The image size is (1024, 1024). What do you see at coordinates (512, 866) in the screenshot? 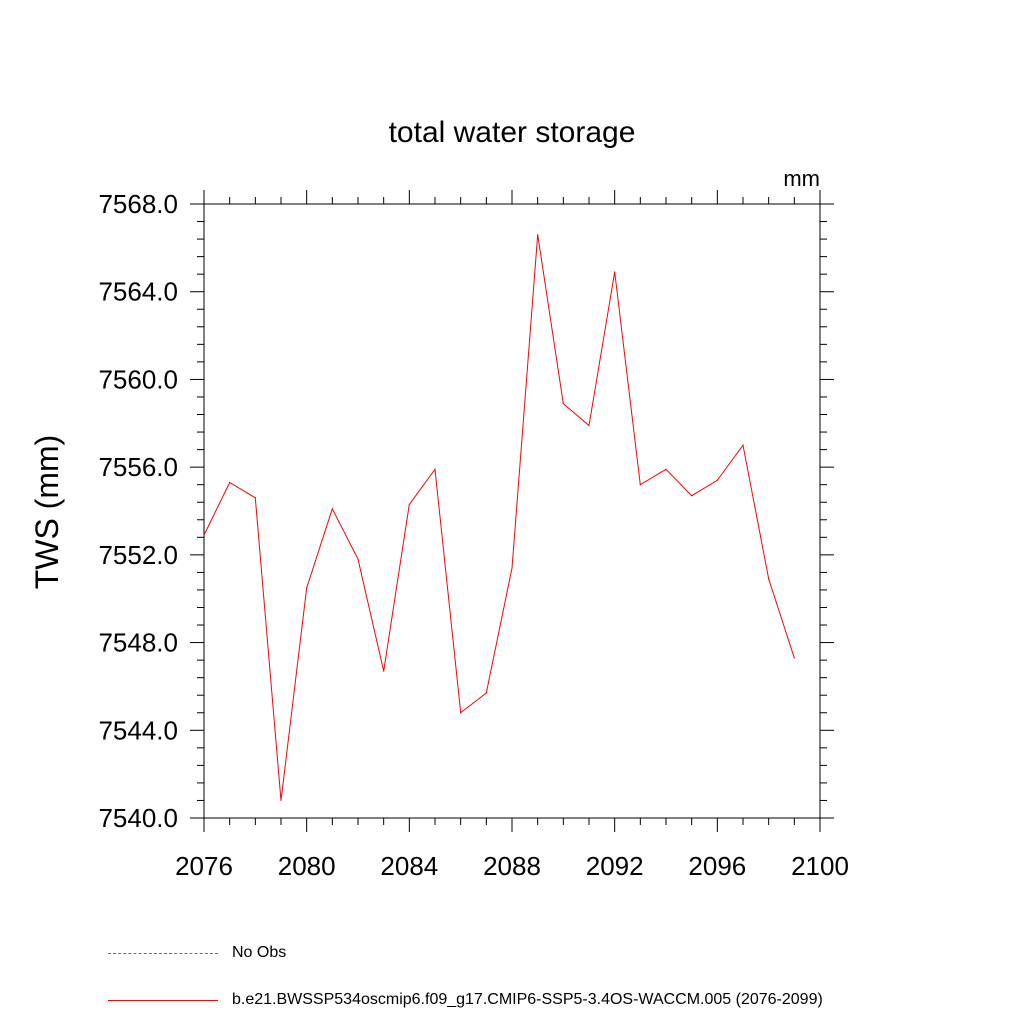
I see `x-tick-label: 2088` at bounding box center [512, 866].